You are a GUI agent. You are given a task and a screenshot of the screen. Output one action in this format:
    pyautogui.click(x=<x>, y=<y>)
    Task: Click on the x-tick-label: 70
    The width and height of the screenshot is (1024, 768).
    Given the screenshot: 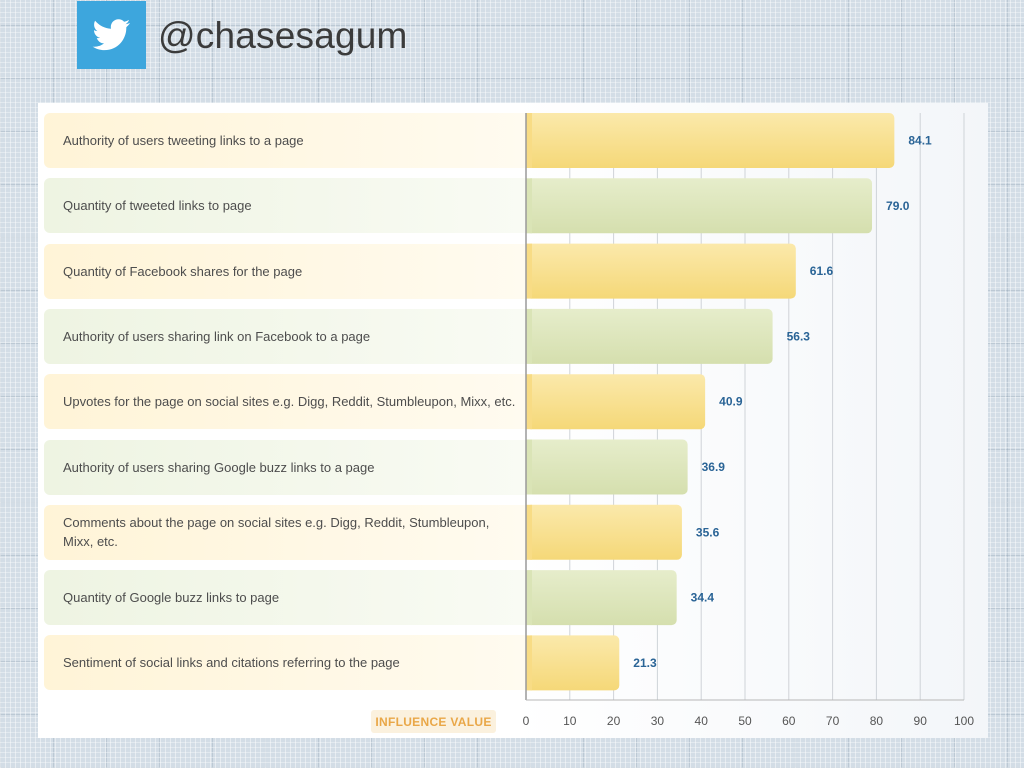 What is the action you would take?
    pyautogui.click(x=833, y=721)
    